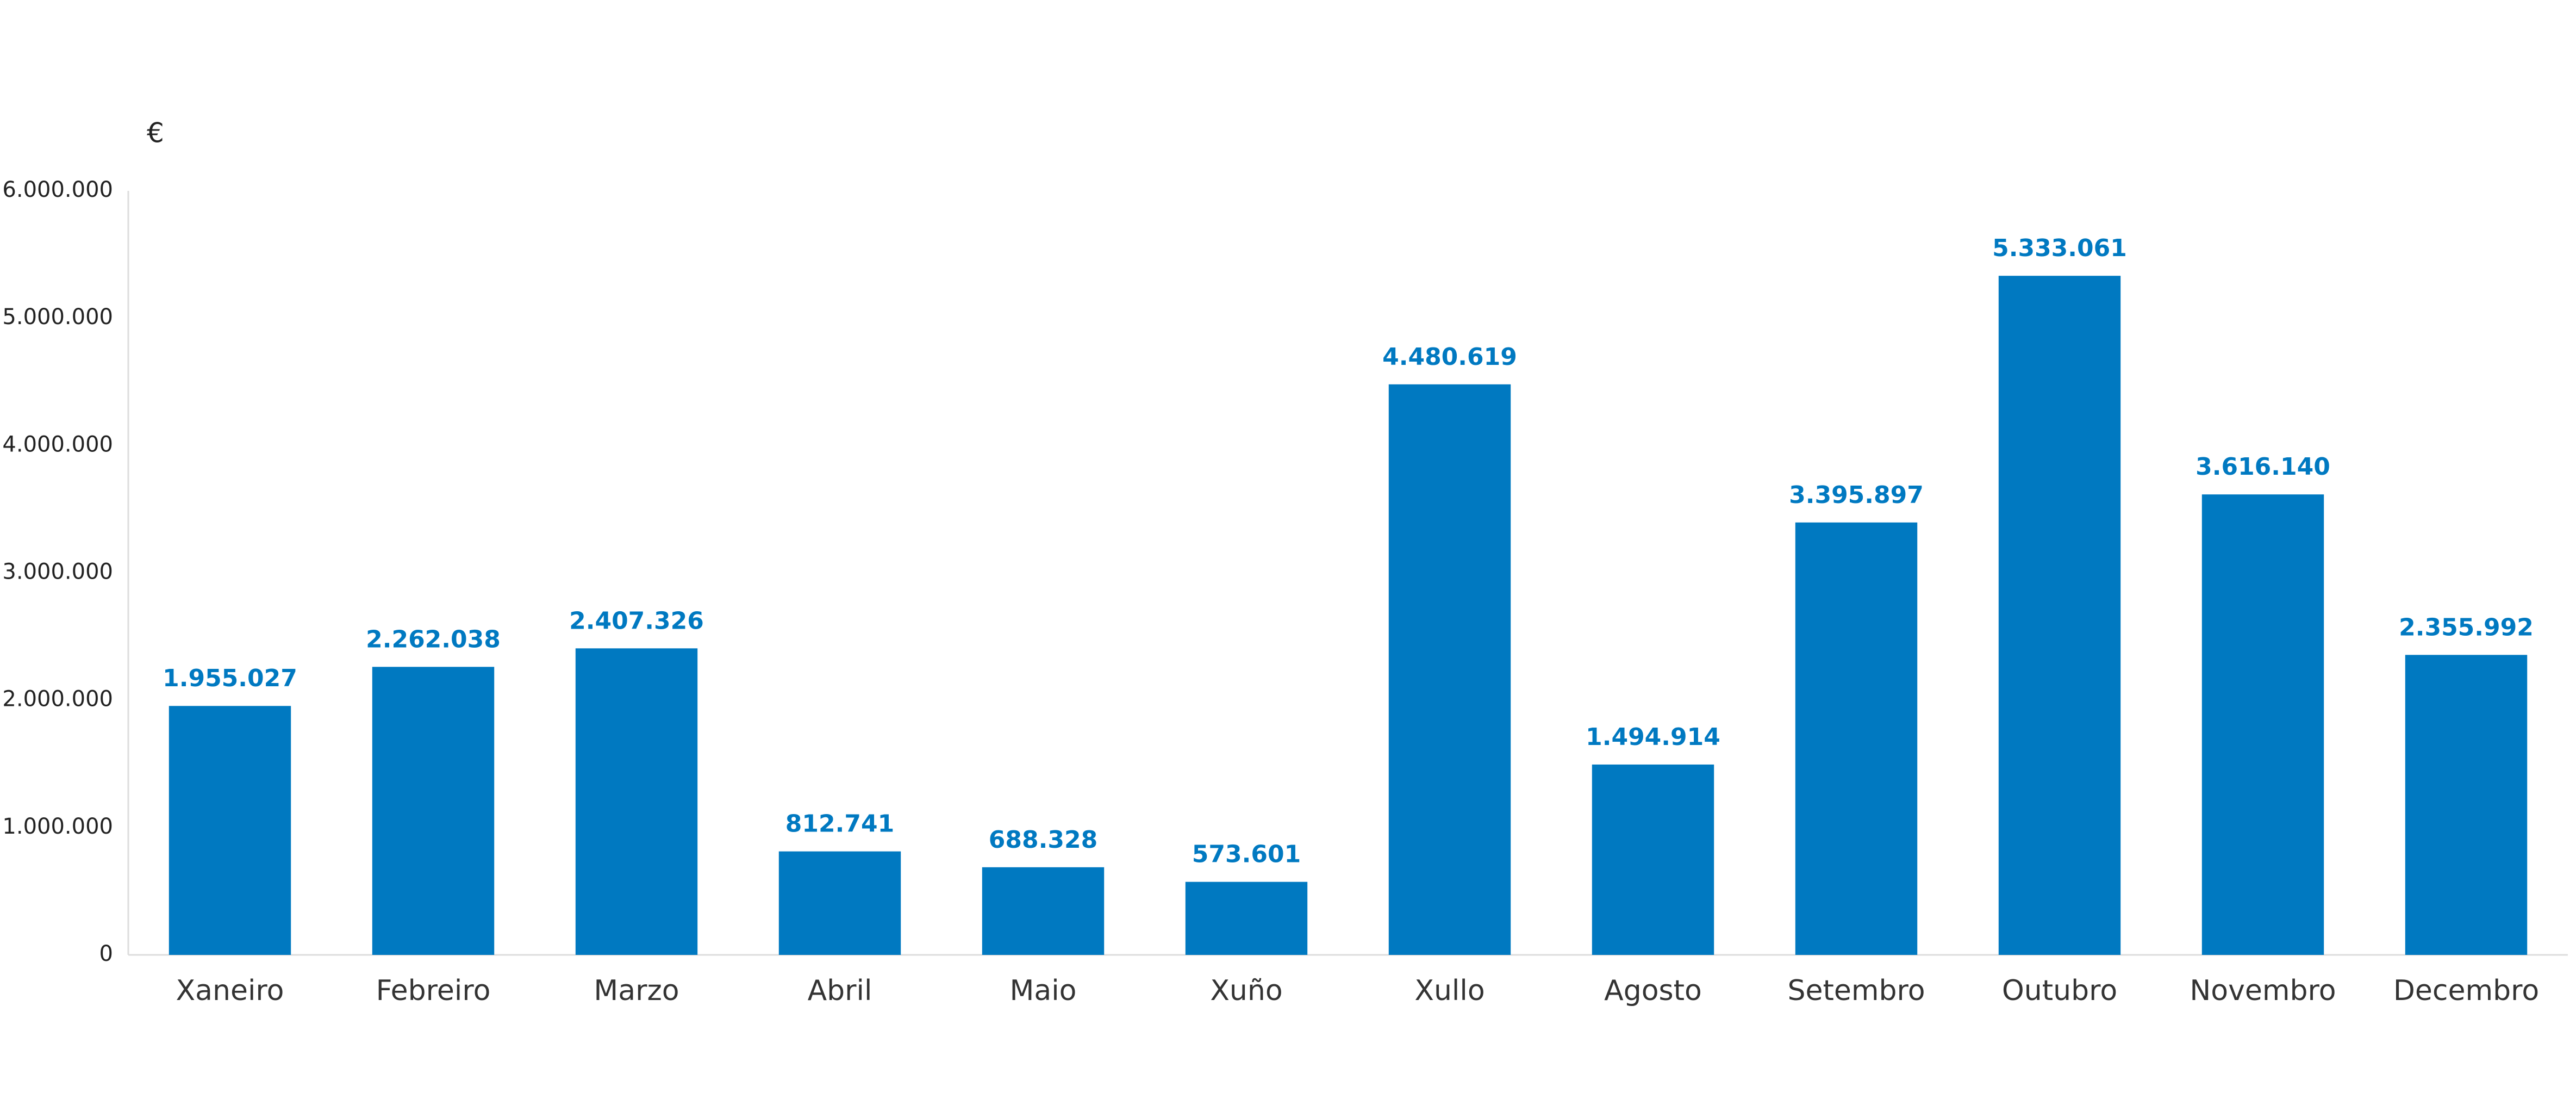 The width and height of the screenshot is (2576, 1099). I want to click on value-label: 2.262.038, so click(434, 639).